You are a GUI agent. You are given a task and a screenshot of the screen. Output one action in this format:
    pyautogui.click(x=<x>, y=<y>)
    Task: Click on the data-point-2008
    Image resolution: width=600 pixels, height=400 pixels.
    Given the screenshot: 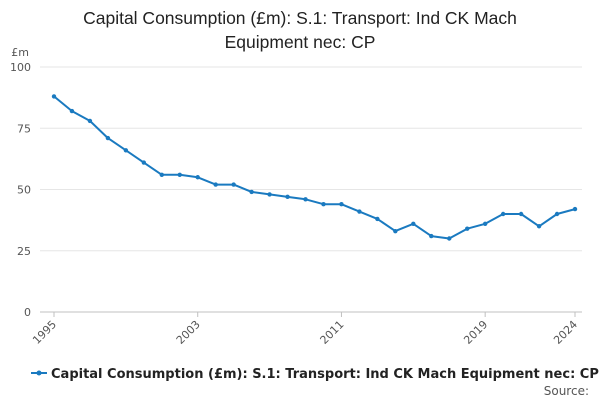 What is the action you would take?
    pyautogui.click(x=287, y=197)
    